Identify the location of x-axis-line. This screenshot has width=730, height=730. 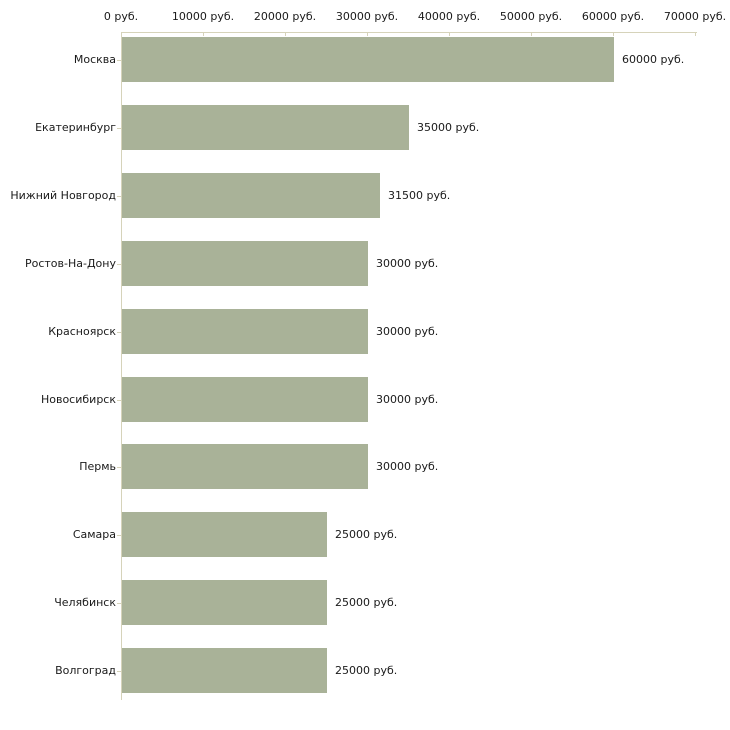
(409, 32).